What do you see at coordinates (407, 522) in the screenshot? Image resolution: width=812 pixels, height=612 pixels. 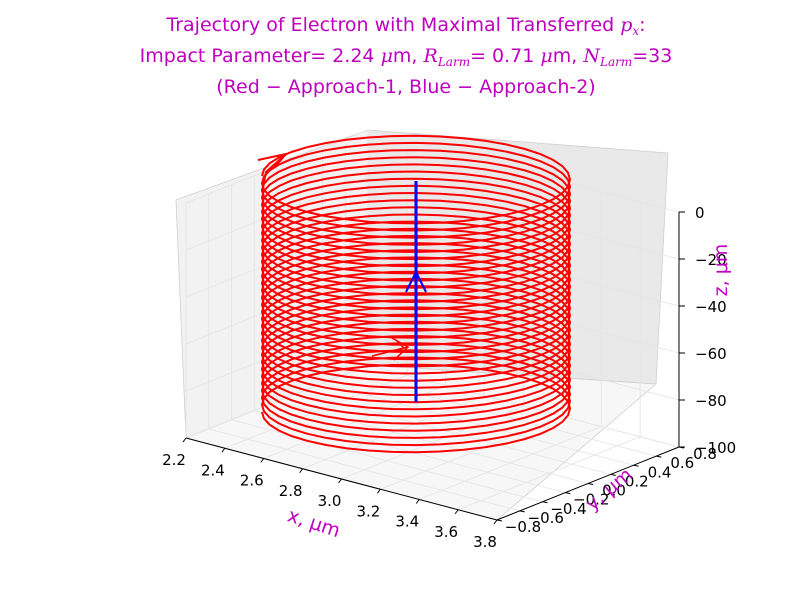 I see `x-tick-label: 3.4` at bounding box center [407, 522].